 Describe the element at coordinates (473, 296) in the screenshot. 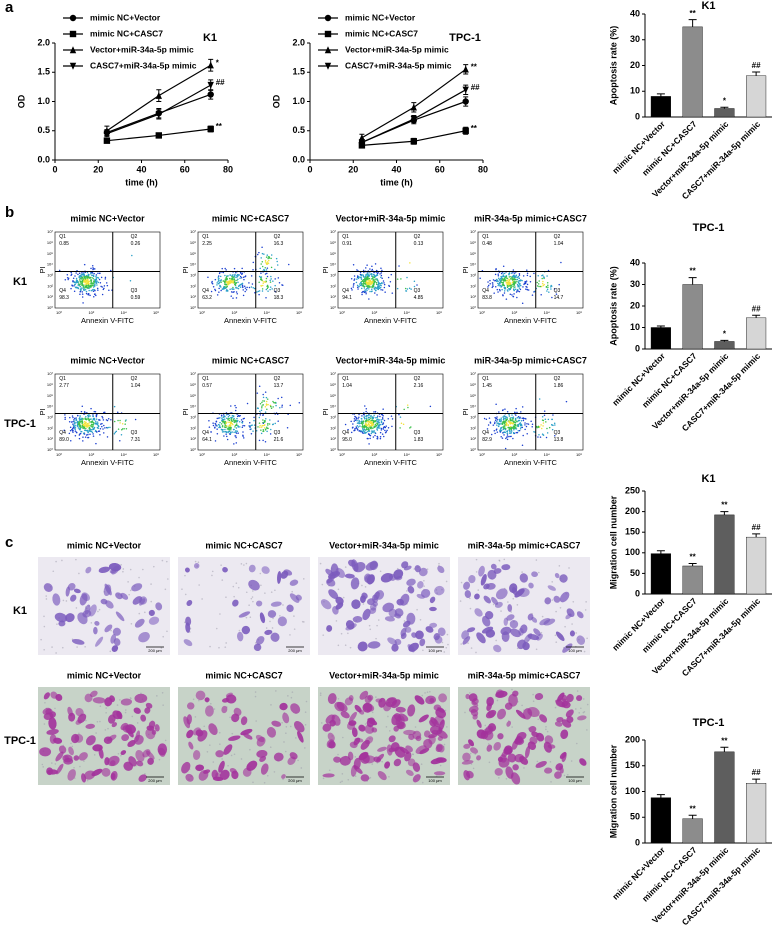

I see `y-tick-label: 10¹` at that location.